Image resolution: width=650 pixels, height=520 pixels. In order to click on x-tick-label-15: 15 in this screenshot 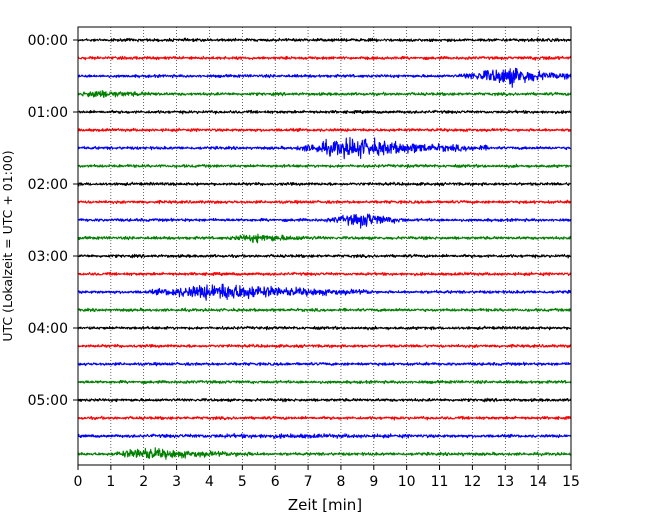, I will do `click(571, 482)`.